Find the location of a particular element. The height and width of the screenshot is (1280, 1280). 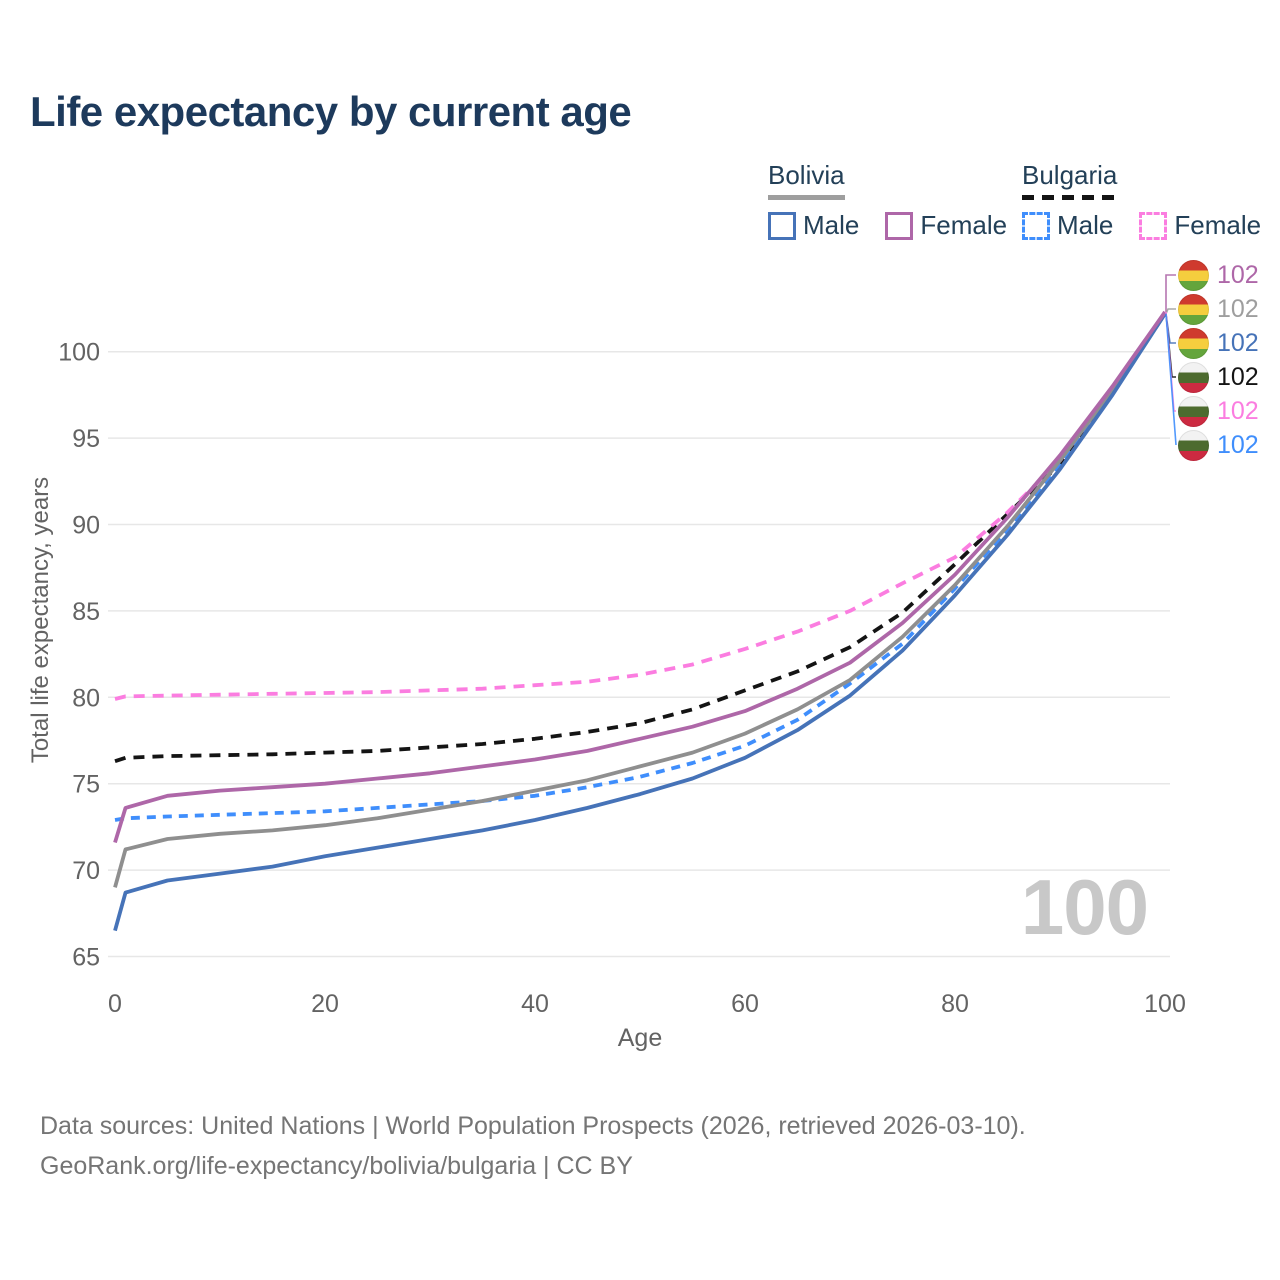

legend-item-bolivia-female: Female is located at coordinates (946, 225).